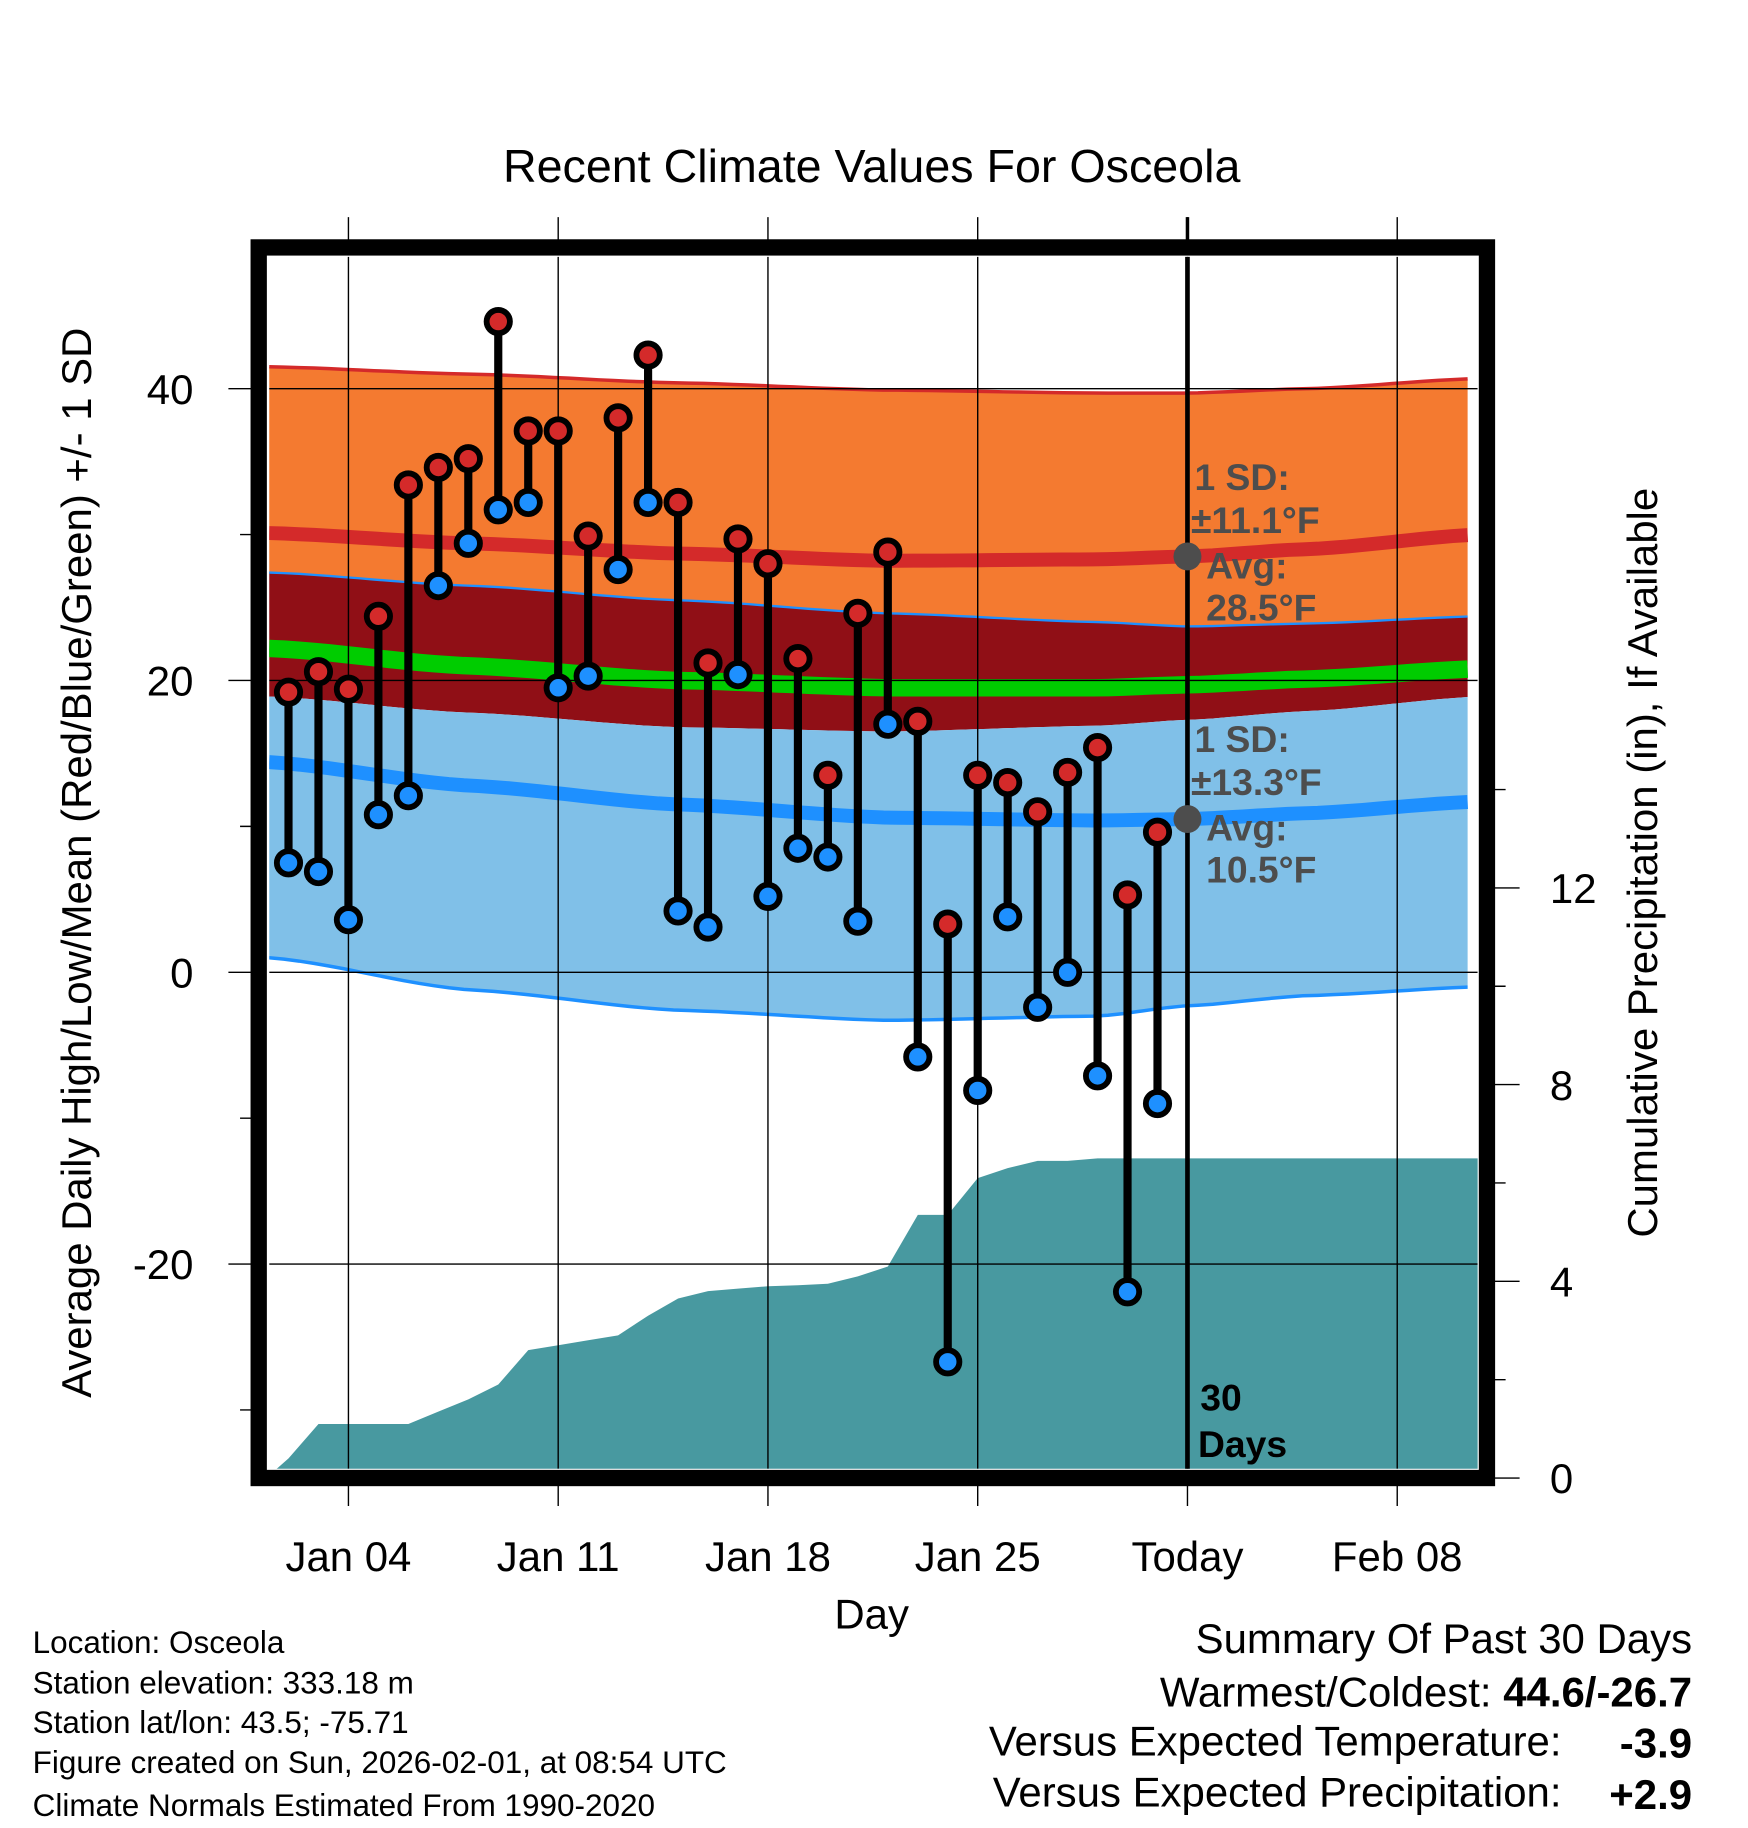 The height and width of the screenshot is (1828, 1748). Describe the element at coordinates (170, 681) in the screenshot. I see `y-tick-label: 20` at that location.